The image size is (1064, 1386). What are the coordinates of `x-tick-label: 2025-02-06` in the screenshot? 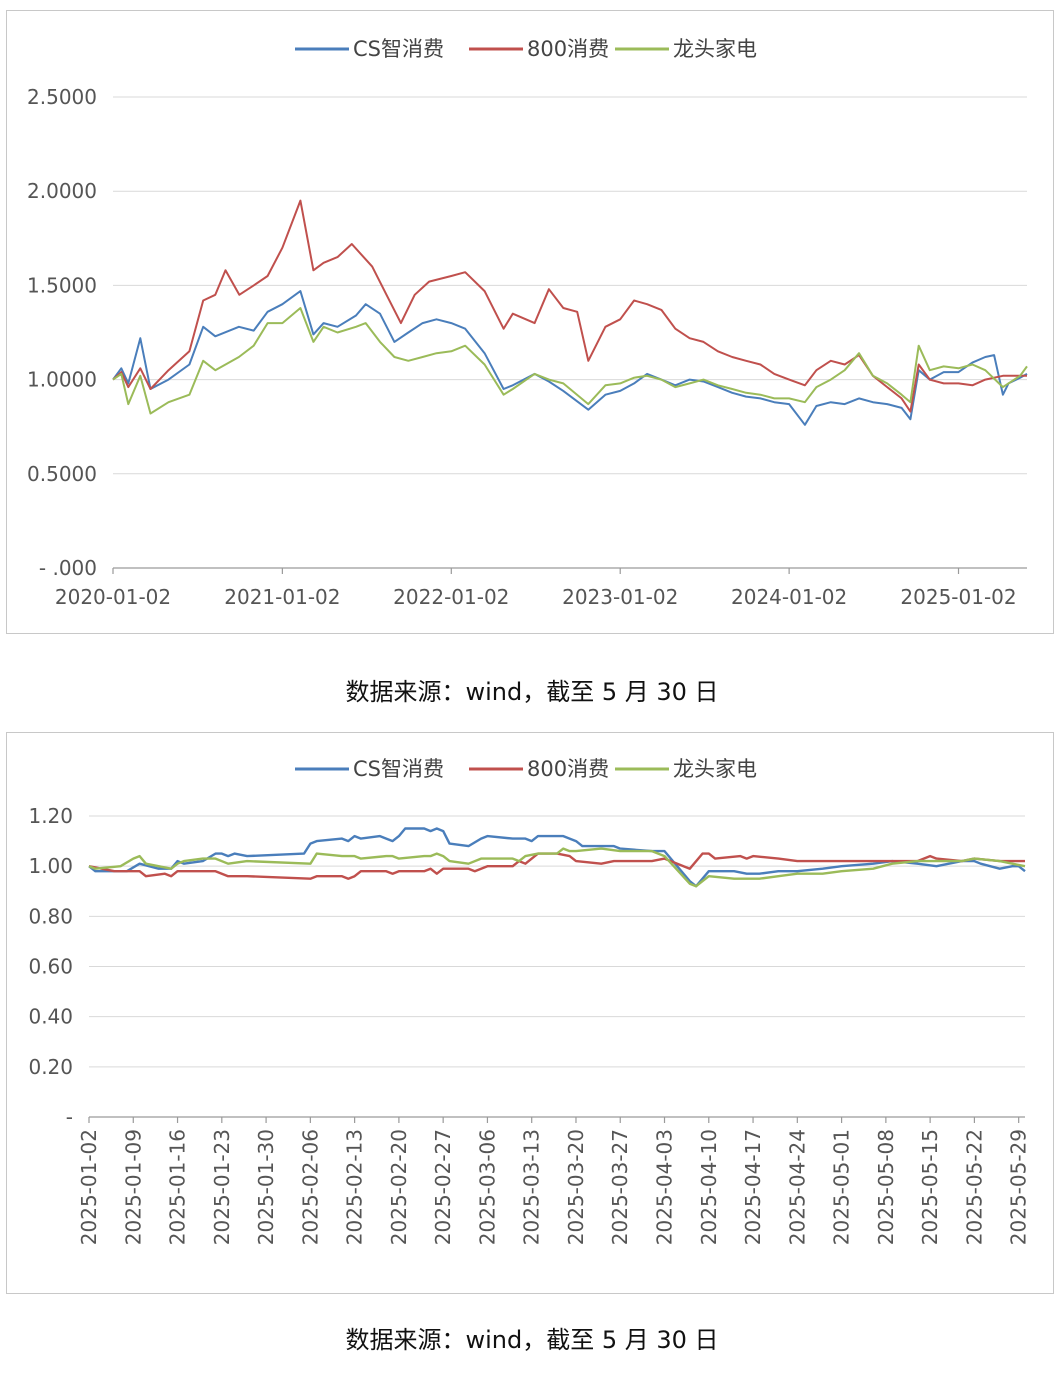 It's located at (310, 1187).